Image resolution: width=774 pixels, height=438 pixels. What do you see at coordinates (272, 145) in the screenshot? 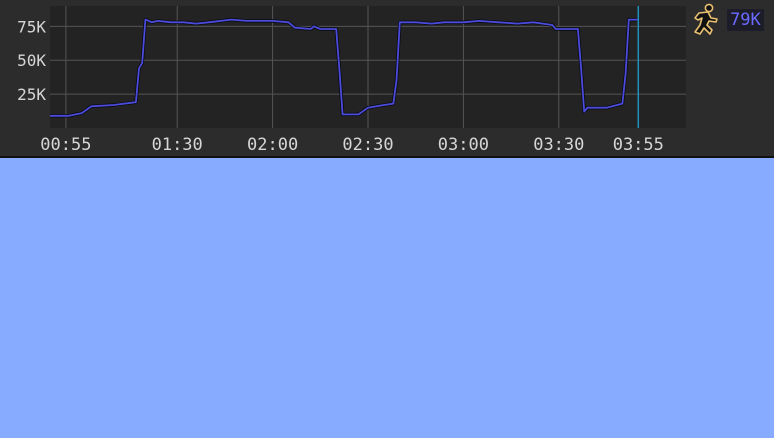
I see `x-tick-label: 02:00` at bounding box center [272, 145].